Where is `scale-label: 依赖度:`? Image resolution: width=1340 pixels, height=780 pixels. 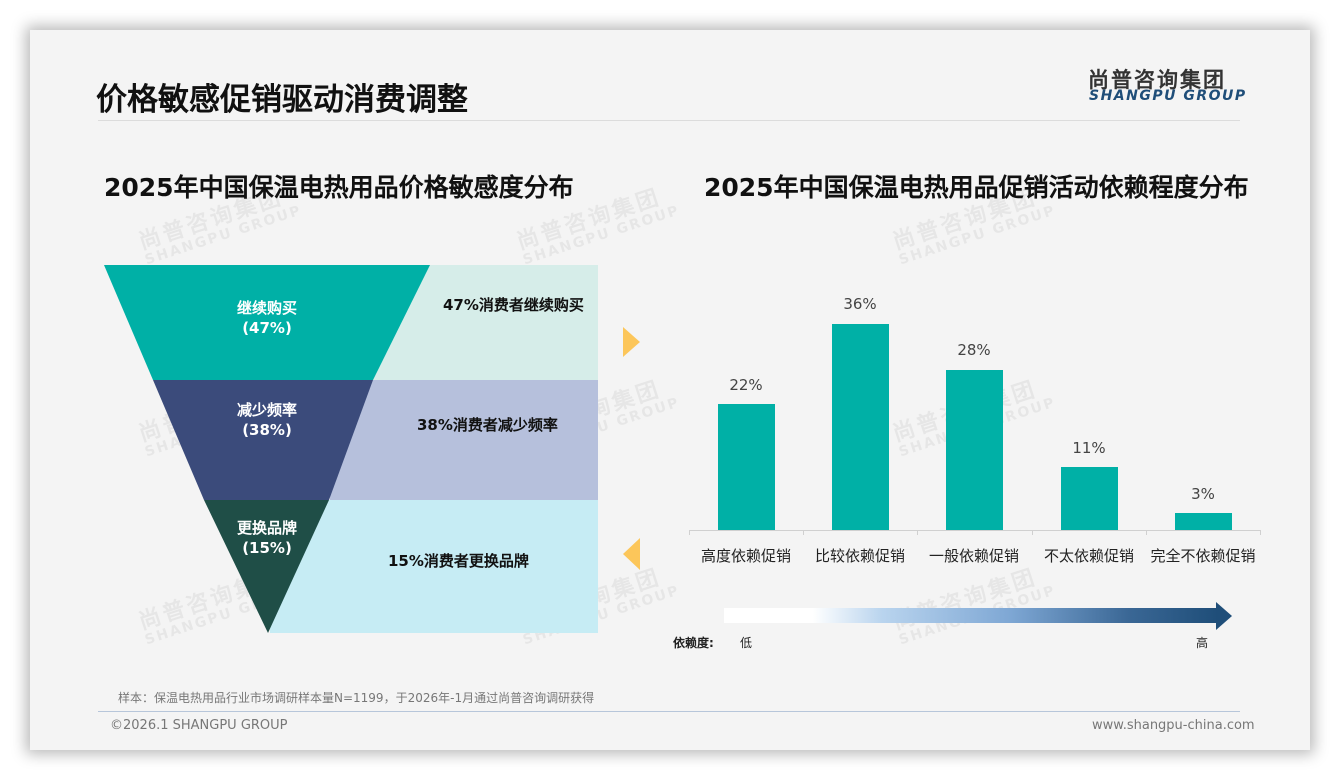
scale-label: 依赖度: is located at coordinates (693, 643).